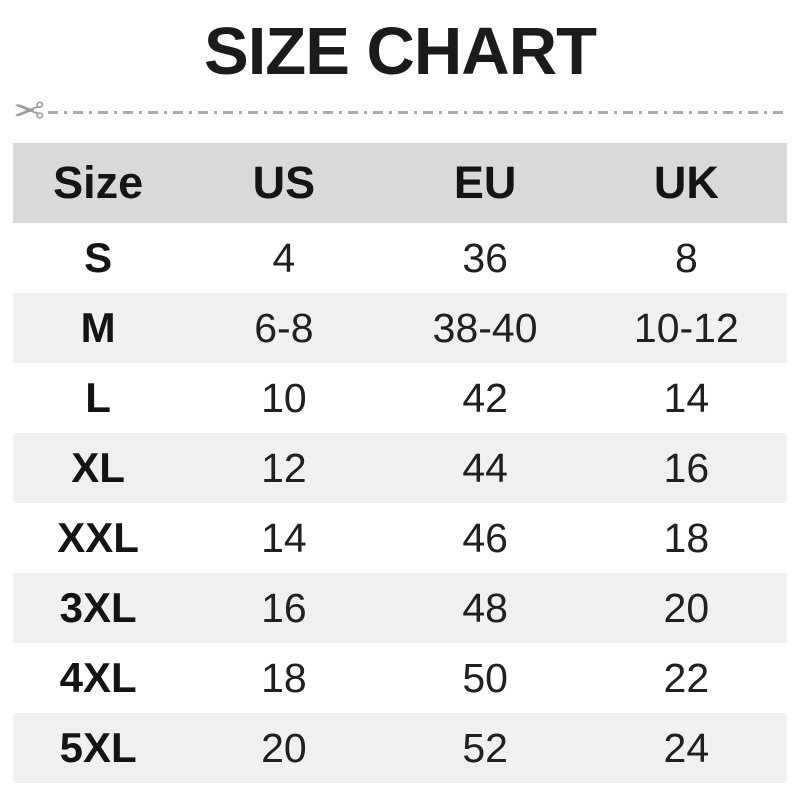  I want to click on us-value: 20, so click(284, 747).